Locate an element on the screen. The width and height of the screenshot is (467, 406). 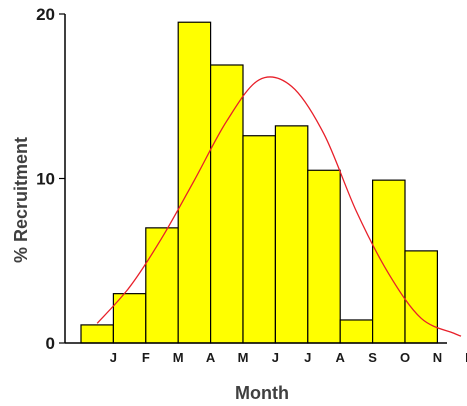
x-tick-label-4: M is located at coordinates (243, 357).